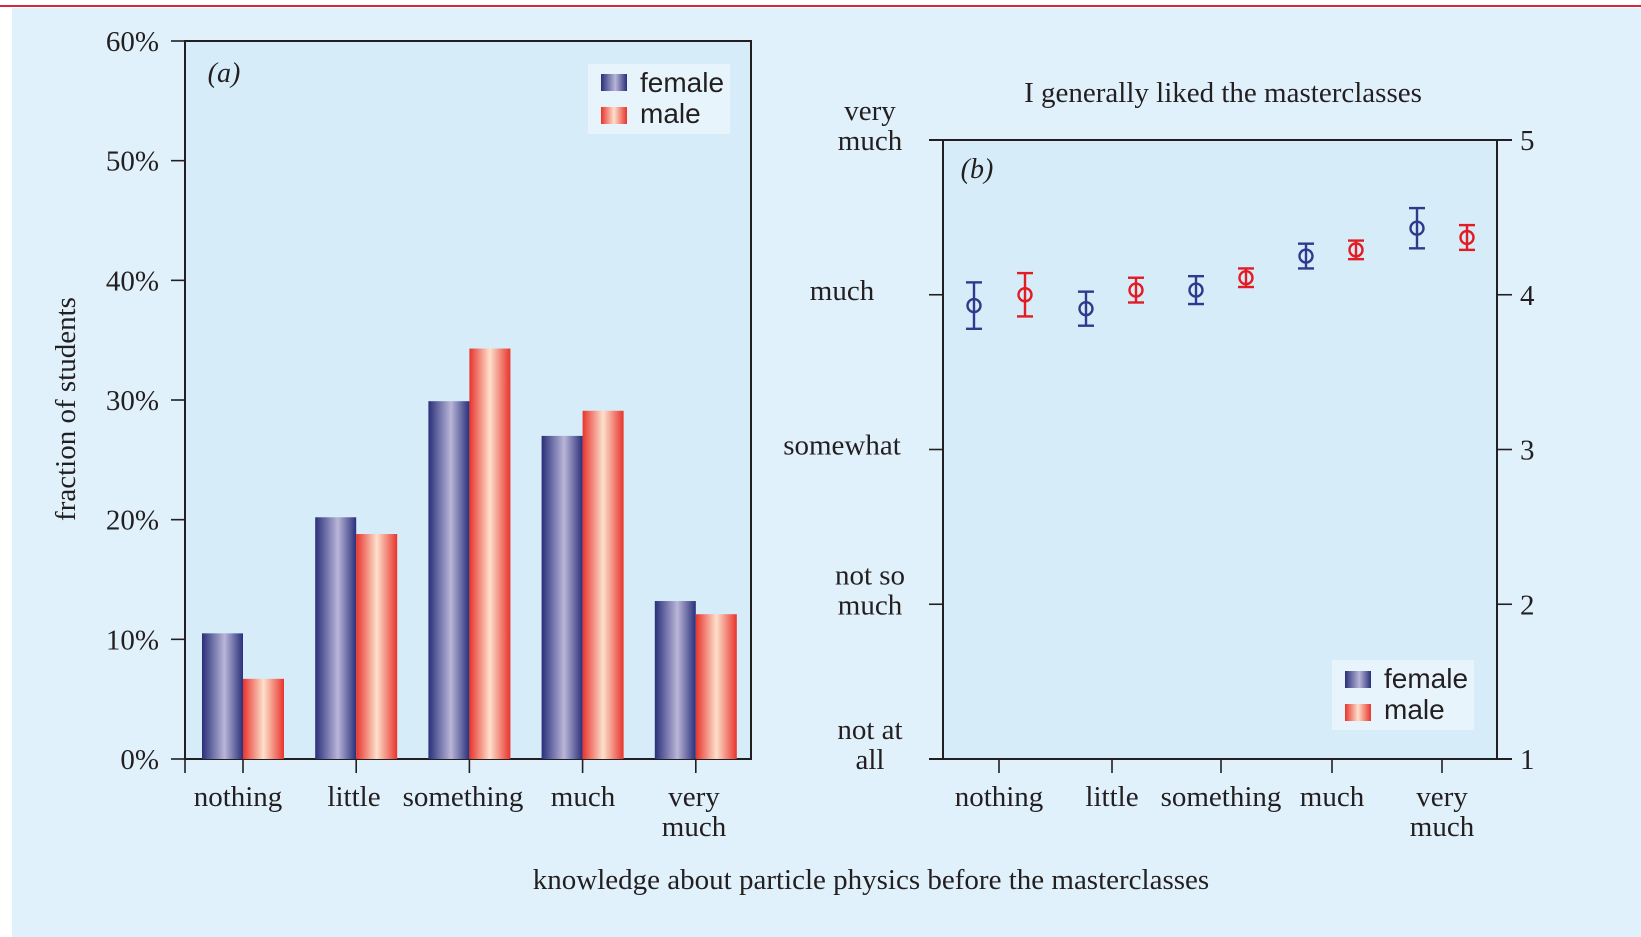 Image resolution: width=1641 pixels, height=937 pixels. I want to click on panel-b-y-tick-label-left: not at all, so click(869, 745).